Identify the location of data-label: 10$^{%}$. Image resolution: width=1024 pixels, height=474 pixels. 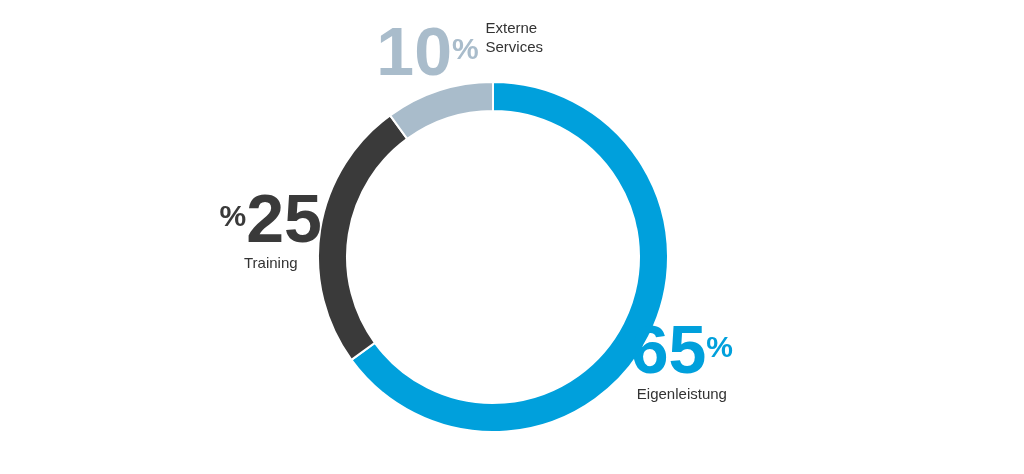
(427, 51).